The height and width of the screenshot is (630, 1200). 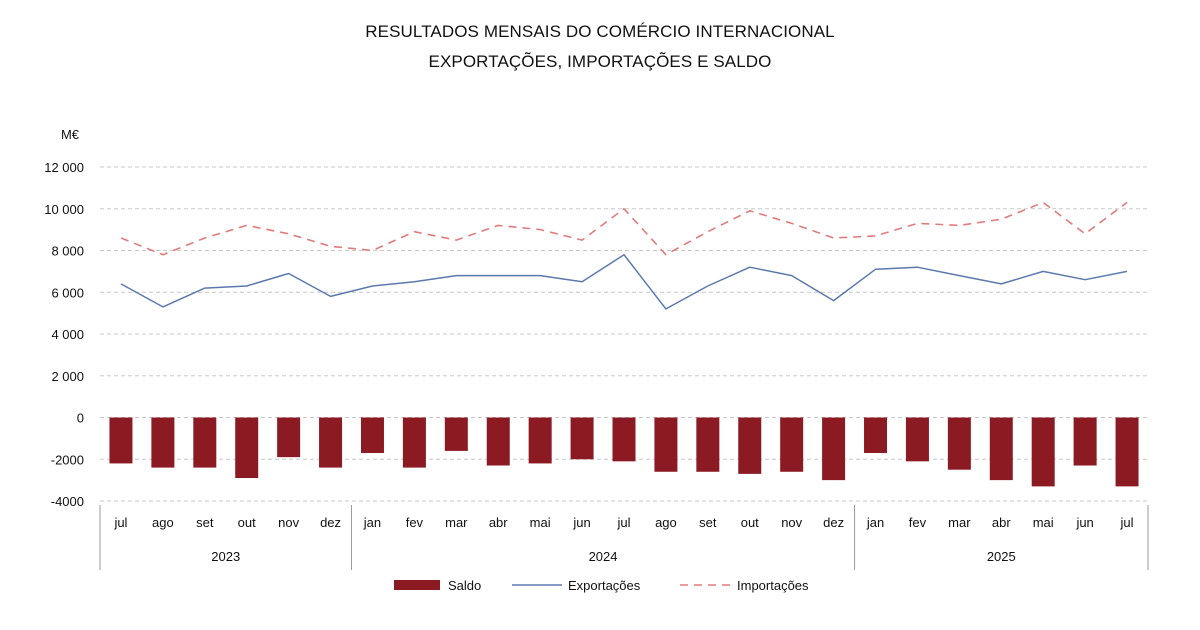 I want to click on exportacoes-line, so click(x=624, y=281).